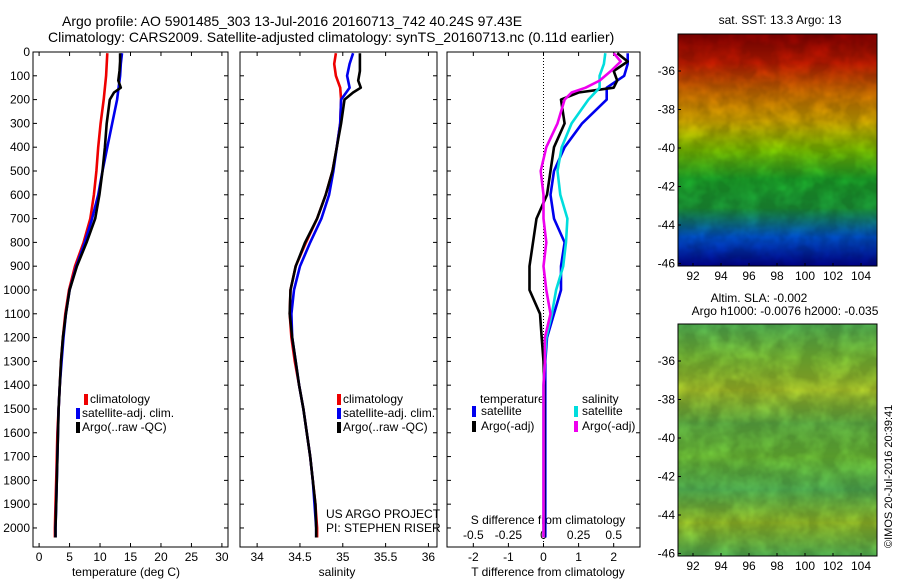 The width and height of the screenshot is (900, 580). I want to click on sla-image, so click(777, 440).